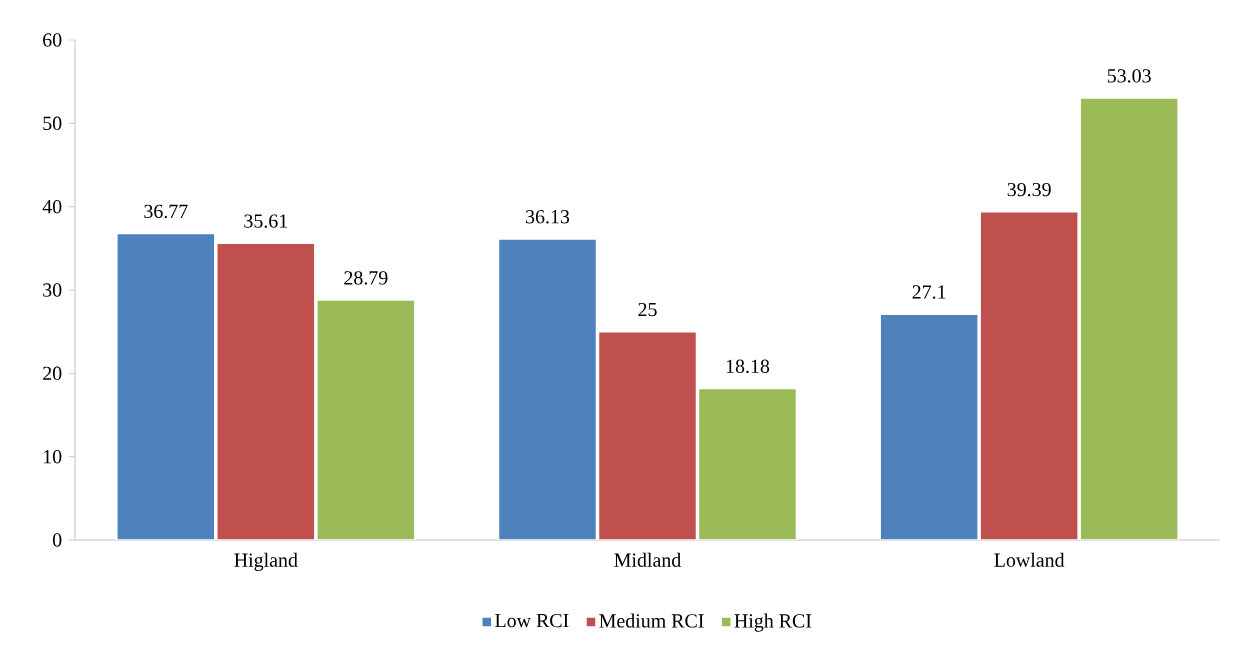  I want to click on x-tick-label: Midland, so click(648, 559).